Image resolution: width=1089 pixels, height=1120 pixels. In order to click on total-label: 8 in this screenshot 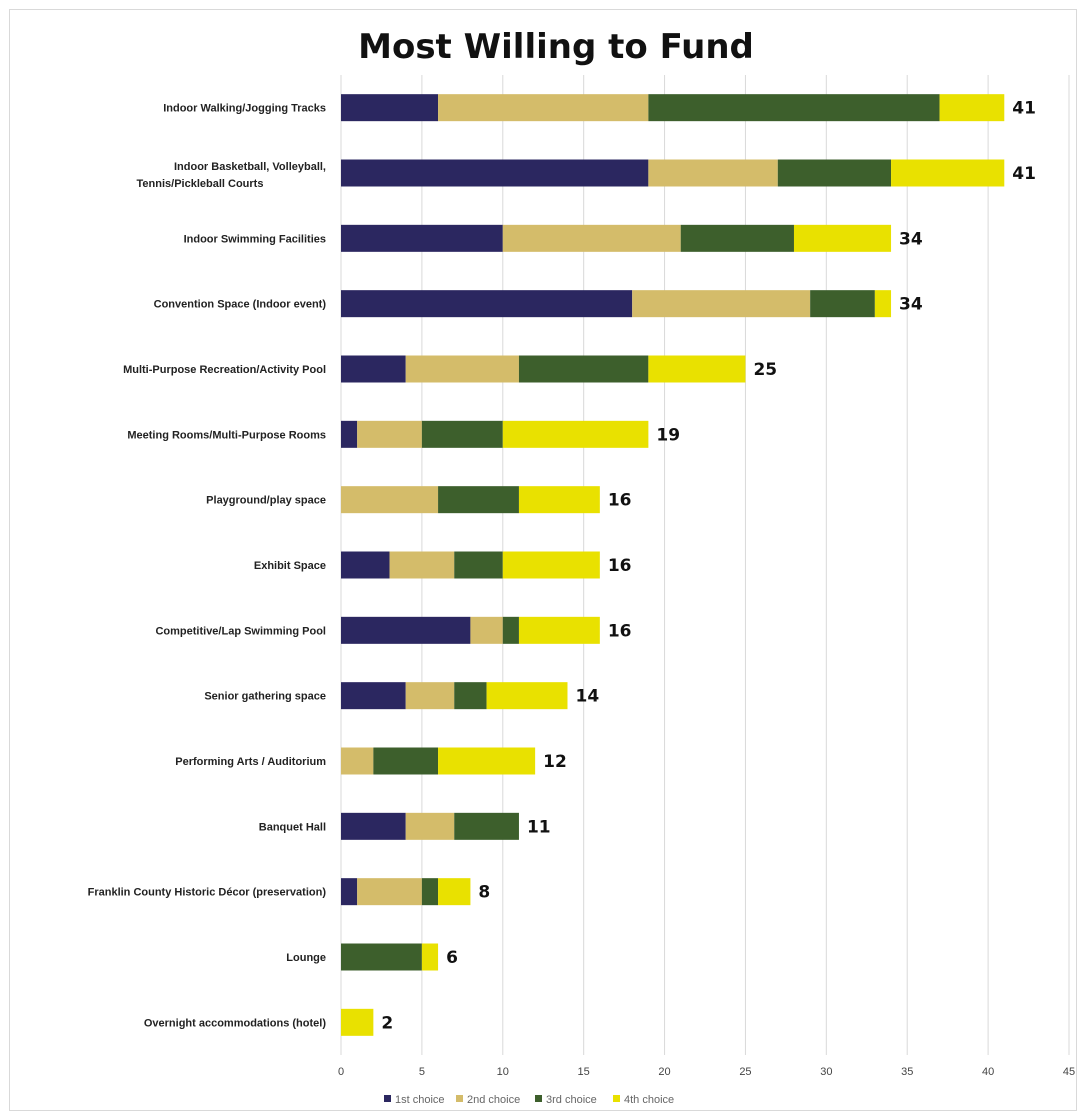, I will do `click(484, 893)`.